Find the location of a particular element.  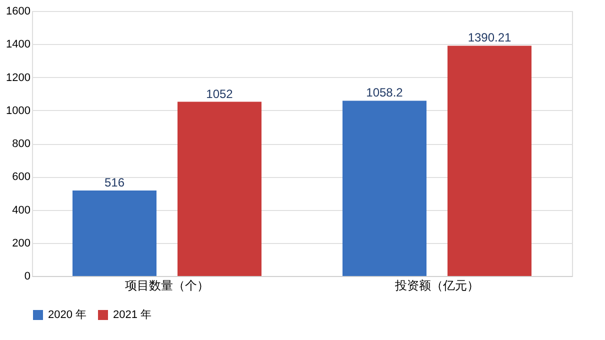

data-label: 1052 is located at coordinates (220, 93).